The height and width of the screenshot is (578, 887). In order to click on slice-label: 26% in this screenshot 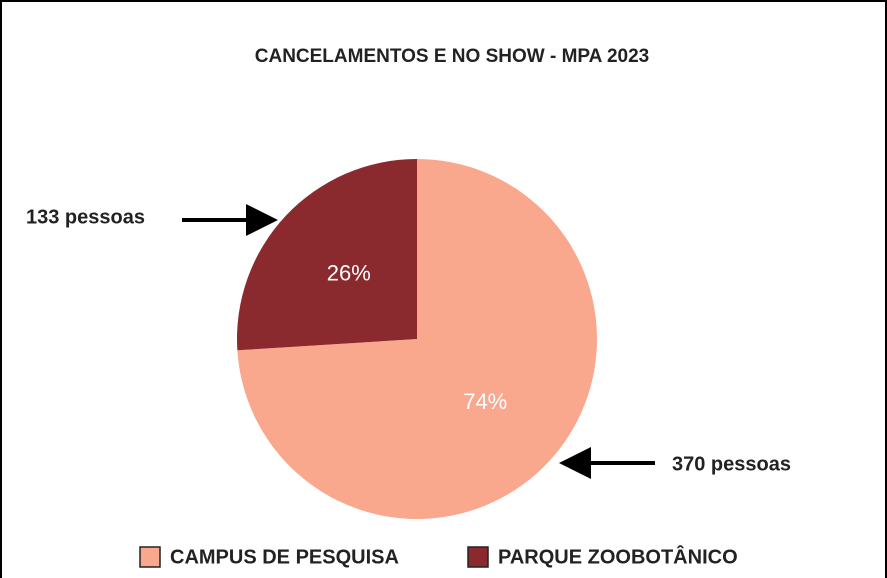, I will do `click(349, 273)`.